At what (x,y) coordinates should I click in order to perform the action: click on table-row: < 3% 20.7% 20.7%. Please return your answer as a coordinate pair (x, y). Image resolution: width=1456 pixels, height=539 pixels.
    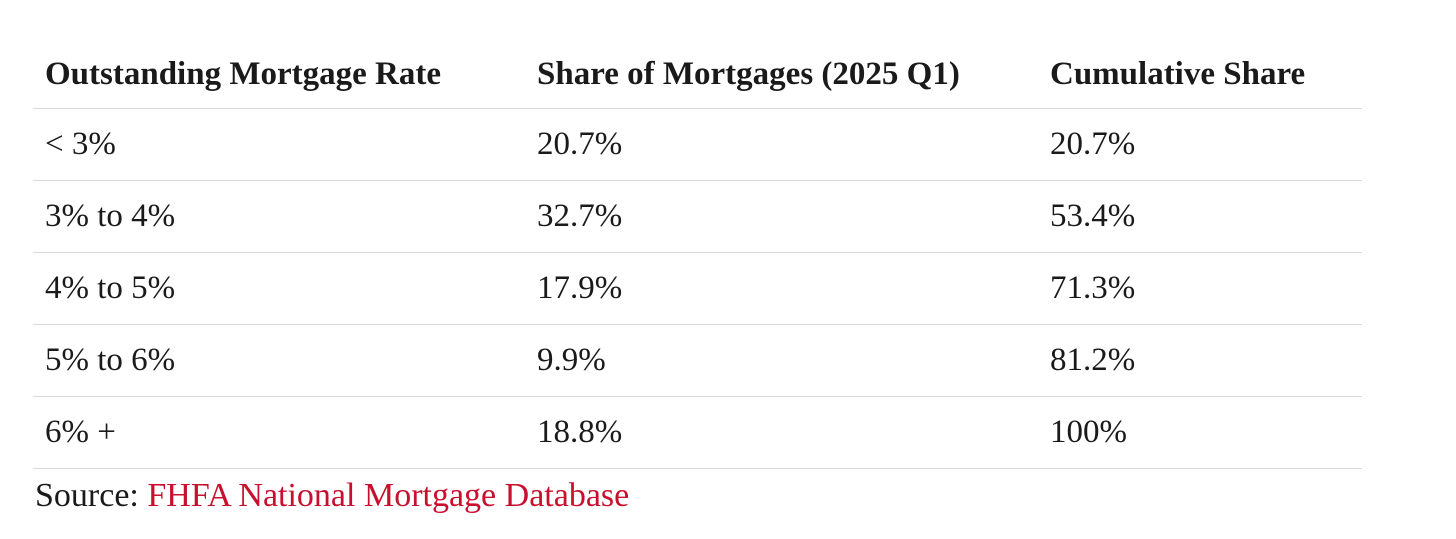
    Looking at the image, I should click on (697, 144).